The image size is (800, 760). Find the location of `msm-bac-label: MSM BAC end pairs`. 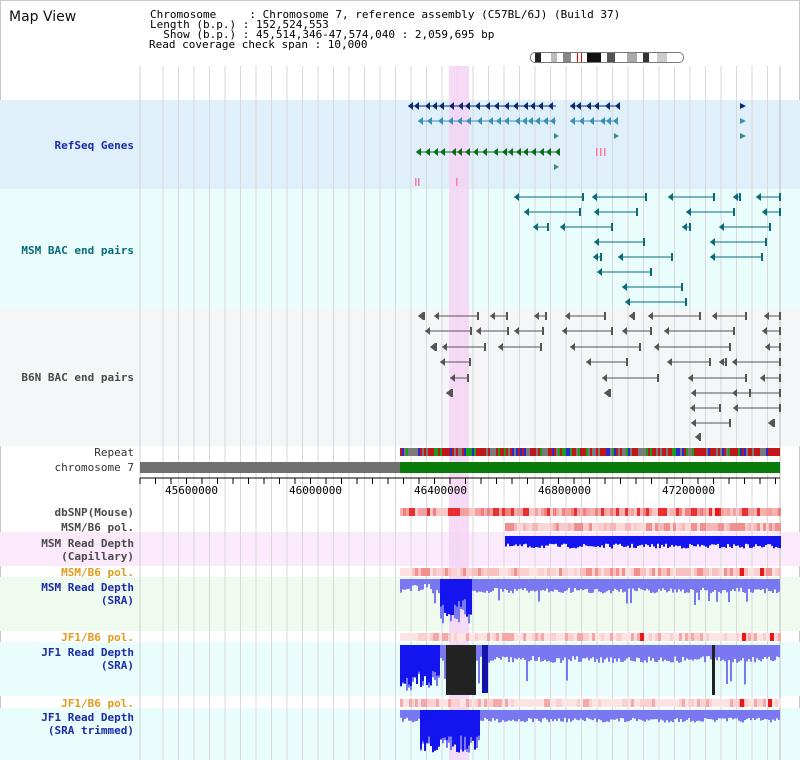

msm-bac-label: MSM BAC end pairs is located at coordinates (77, 250).